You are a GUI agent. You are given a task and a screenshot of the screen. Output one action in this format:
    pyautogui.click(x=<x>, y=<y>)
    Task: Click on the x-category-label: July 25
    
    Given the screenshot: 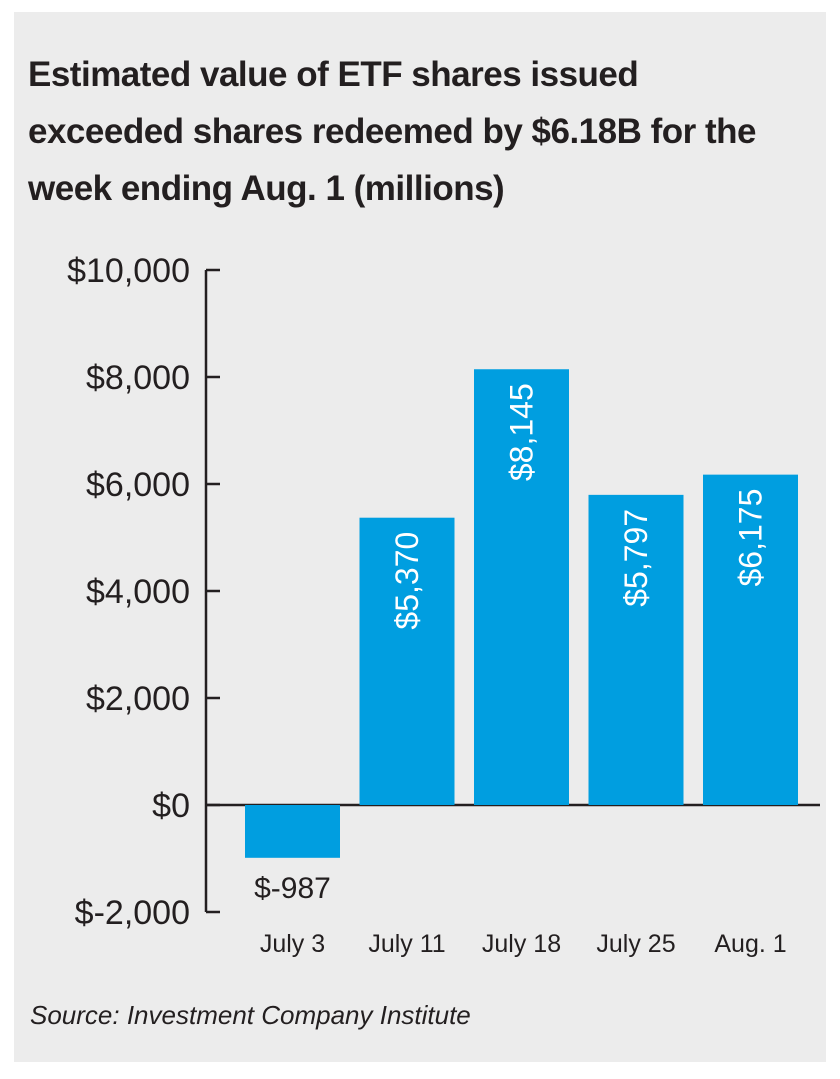 What is the action you would take?
    pyautogui.click(x=635, y=944)
    